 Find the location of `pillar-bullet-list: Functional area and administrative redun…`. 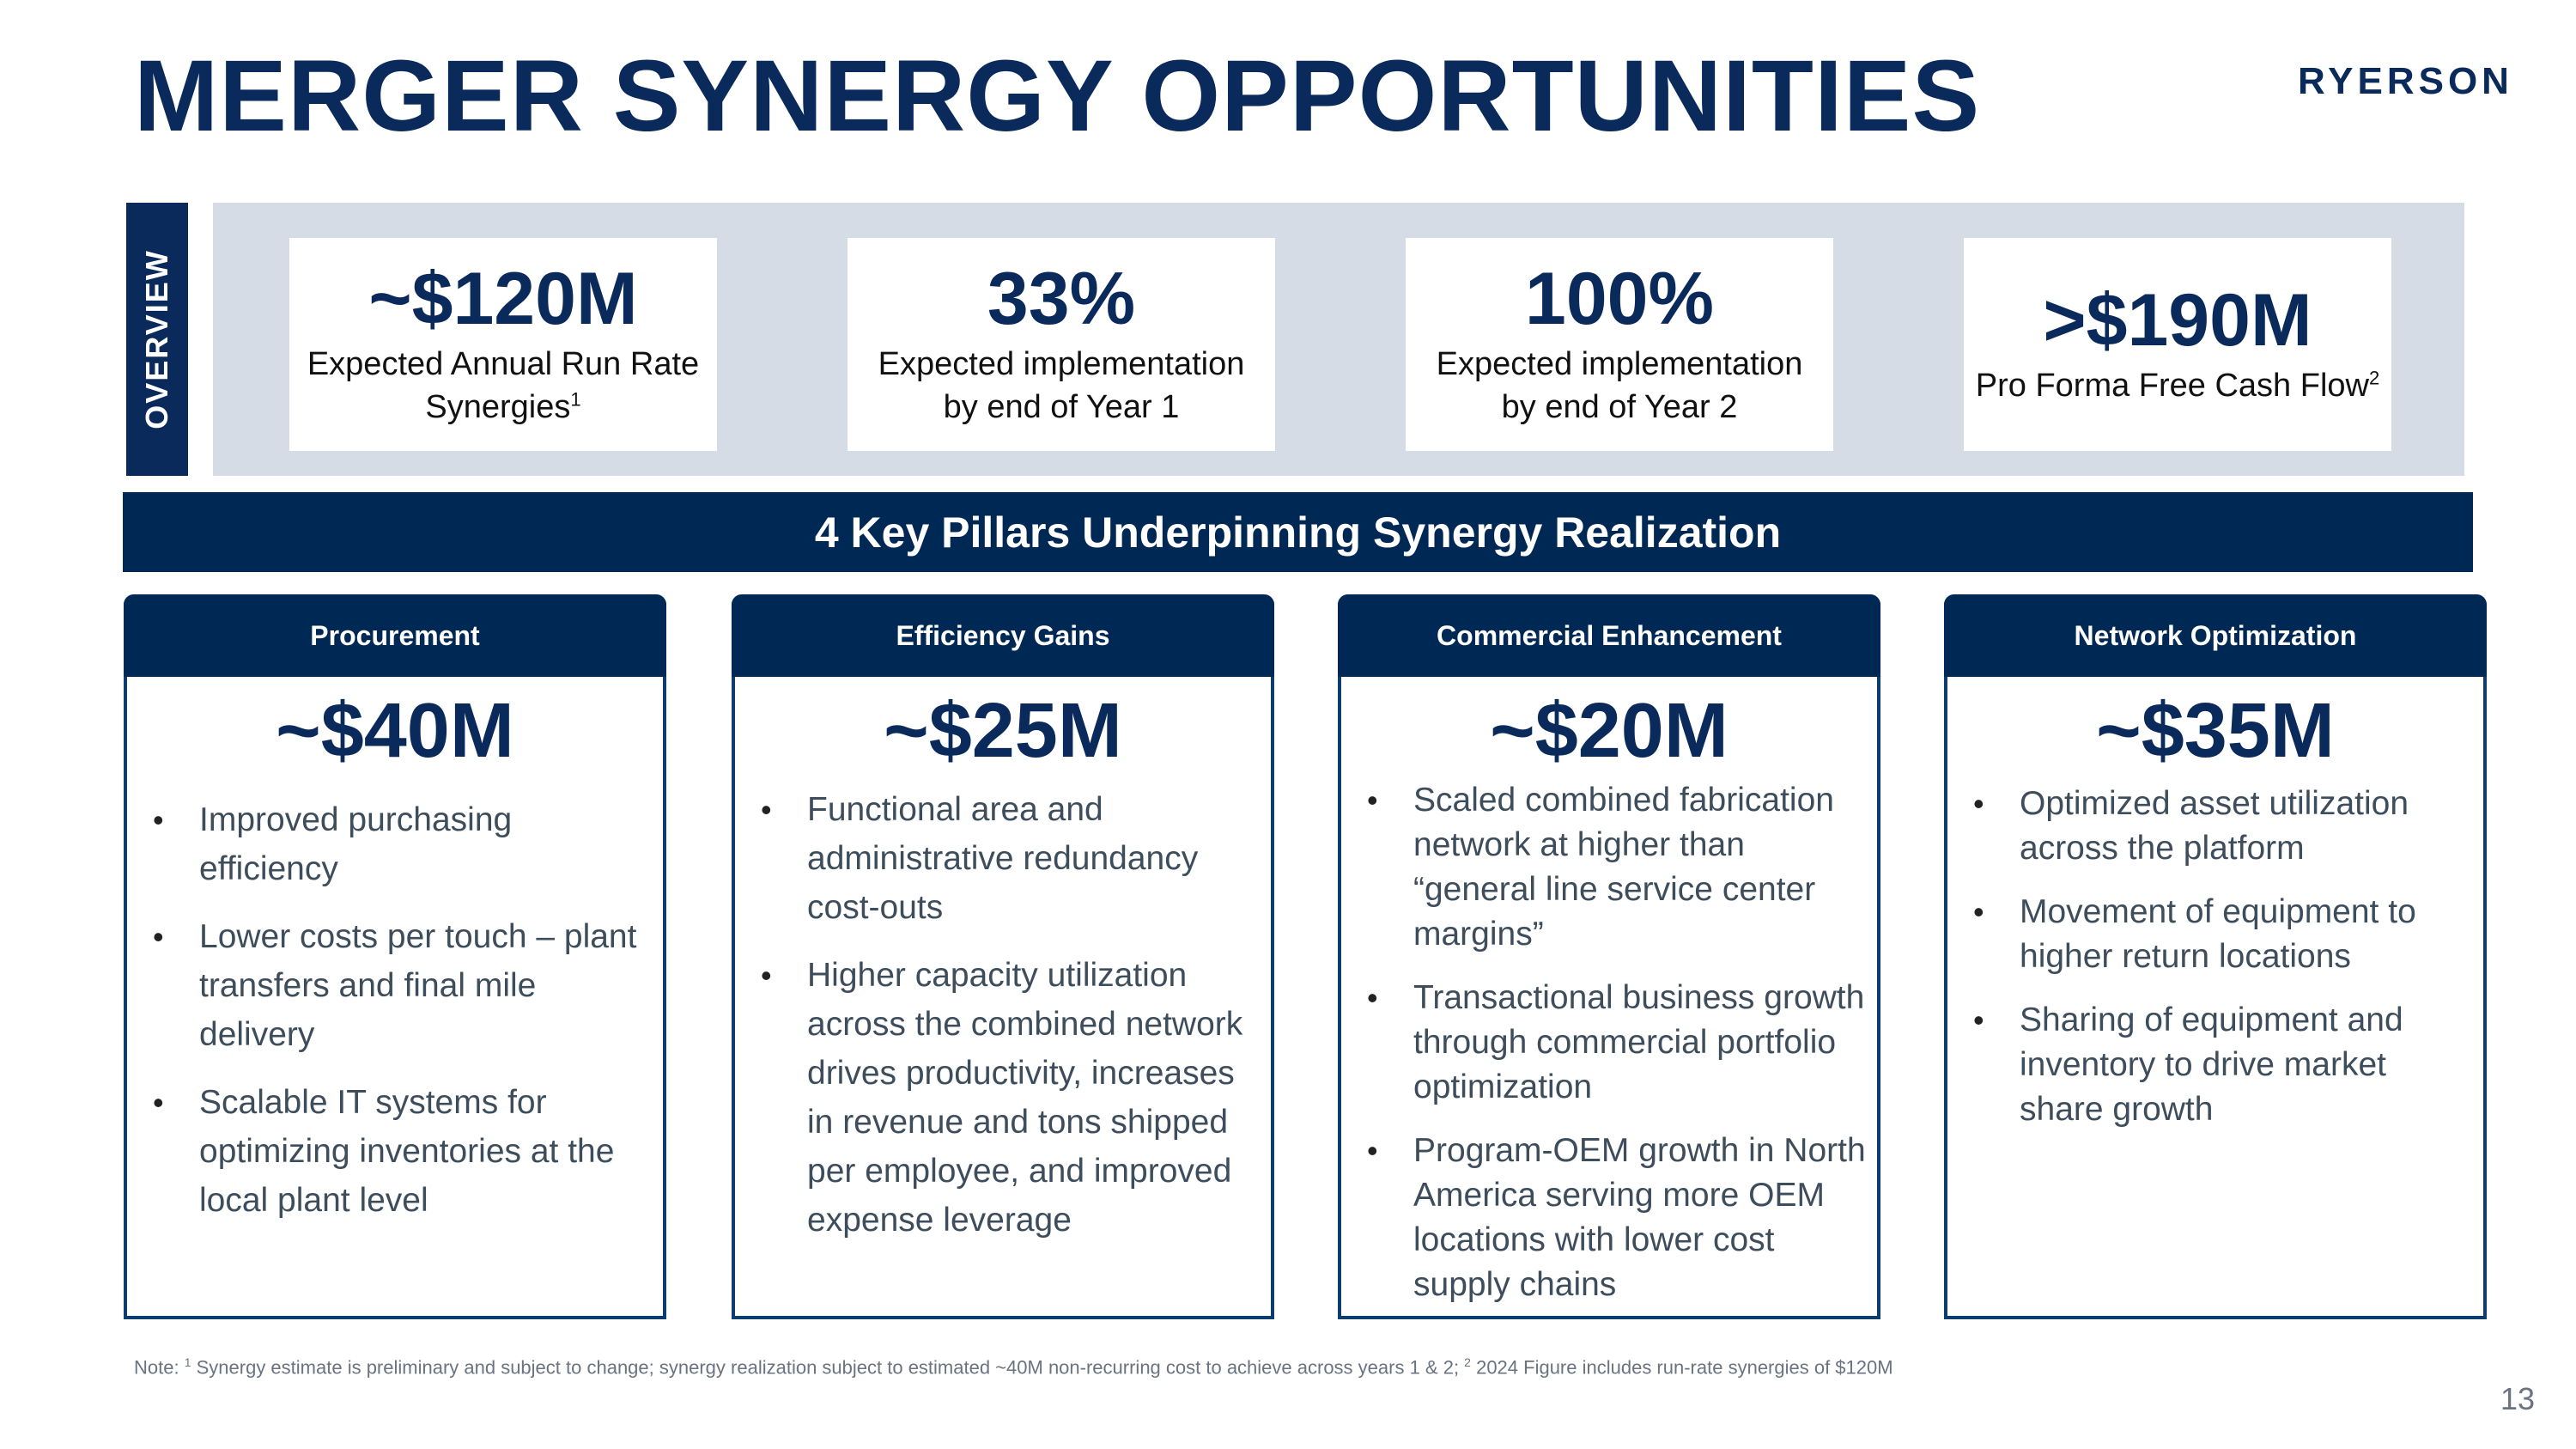

pillar-bullet-list: Functional area and administrative redun… is located at coordinates (1011, 1024).